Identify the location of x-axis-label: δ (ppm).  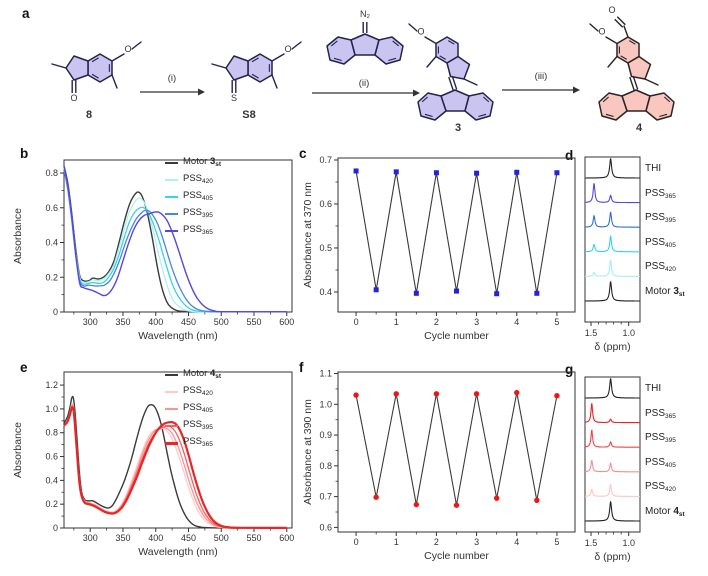
(612, 557).